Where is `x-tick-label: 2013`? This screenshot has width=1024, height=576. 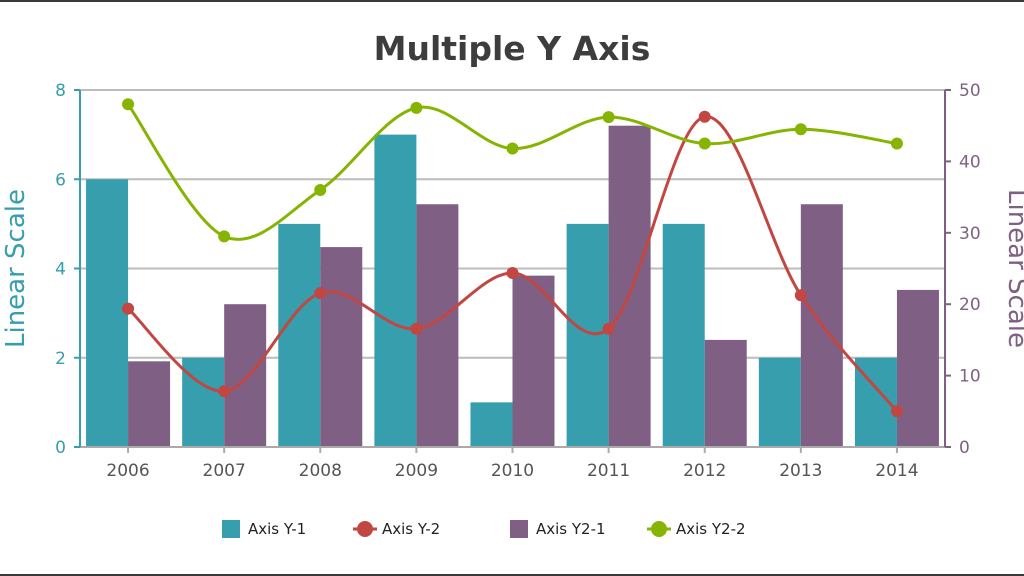
x-tick-label: 2013 is located at coordinates (800, 471).